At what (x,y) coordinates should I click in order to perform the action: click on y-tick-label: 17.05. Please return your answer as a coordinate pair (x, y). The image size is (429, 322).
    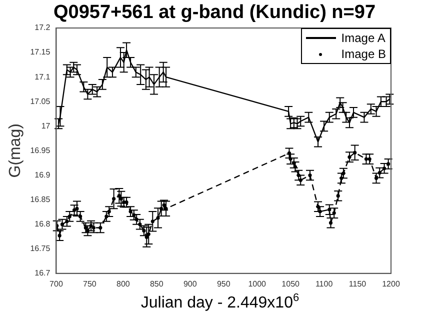
    Looking at the image, I should click on (40, 101).